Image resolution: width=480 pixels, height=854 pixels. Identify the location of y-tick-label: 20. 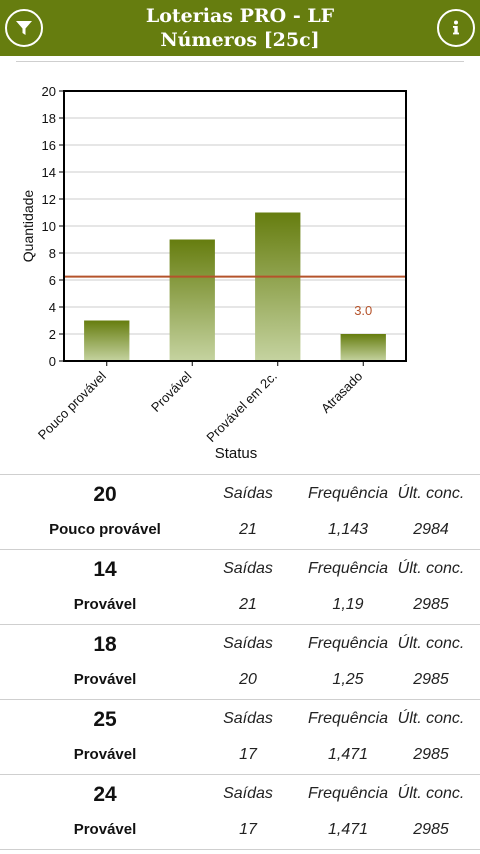
(49, 91).